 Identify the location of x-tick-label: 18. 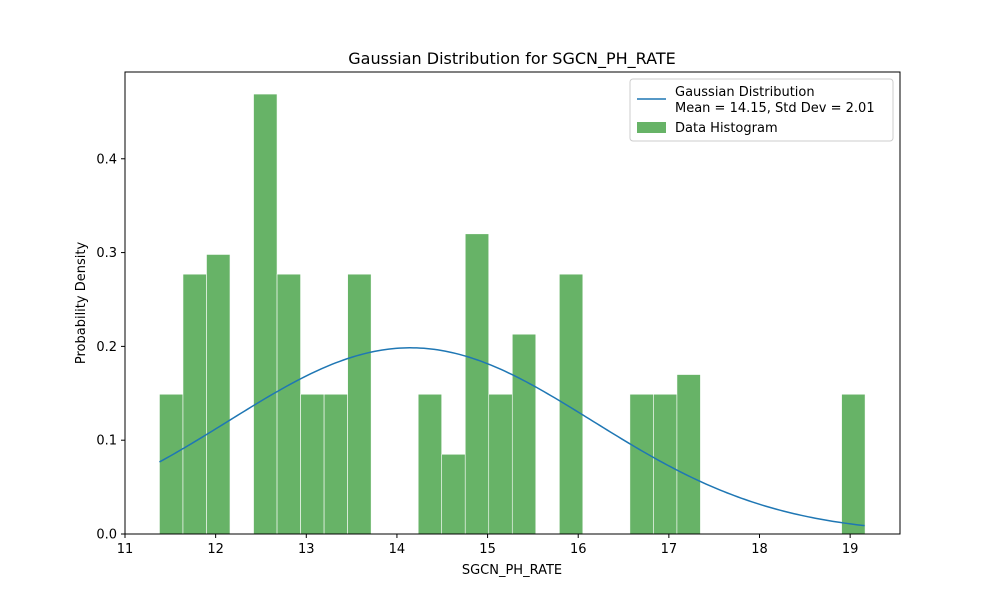
(759, 549).